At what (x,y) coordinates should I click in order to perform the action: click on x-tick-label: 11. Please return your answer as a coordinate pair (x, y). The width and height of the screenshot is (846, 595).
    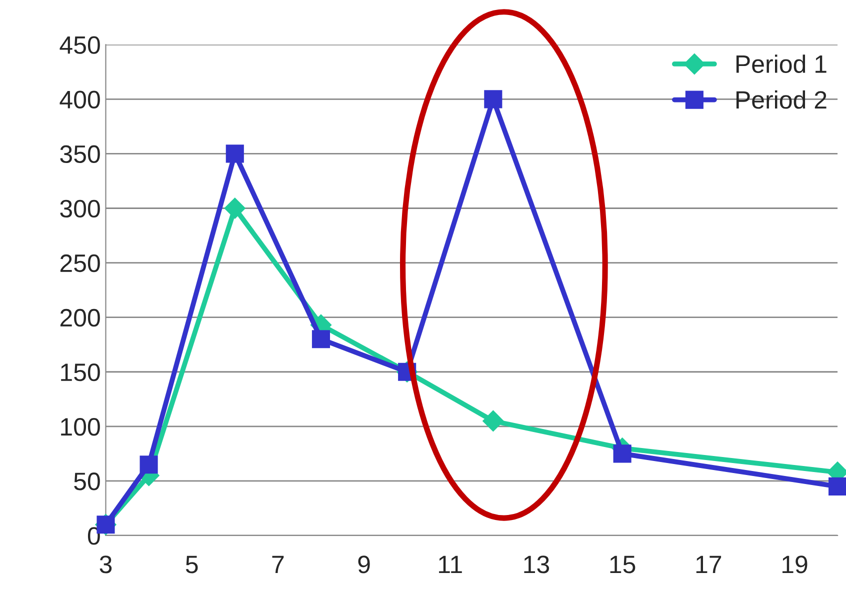
    Looking at the image, I should click on (450, 565).